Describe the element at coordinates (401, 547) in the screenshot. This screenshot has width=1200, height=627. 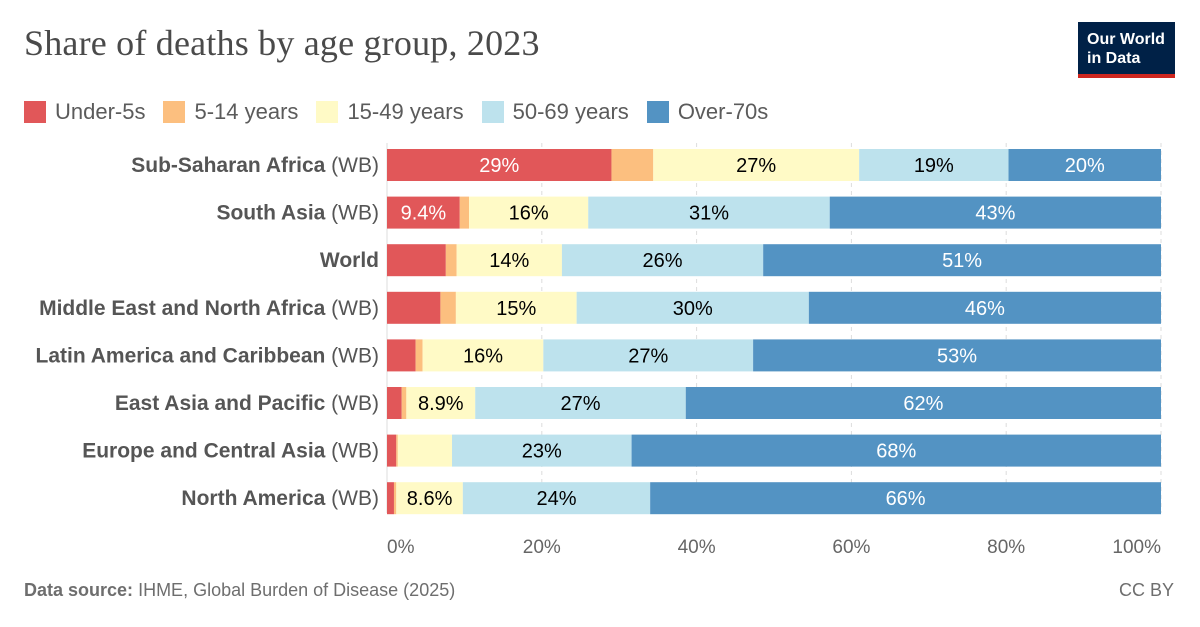
I see `x-tick-label: 0%` at that location.